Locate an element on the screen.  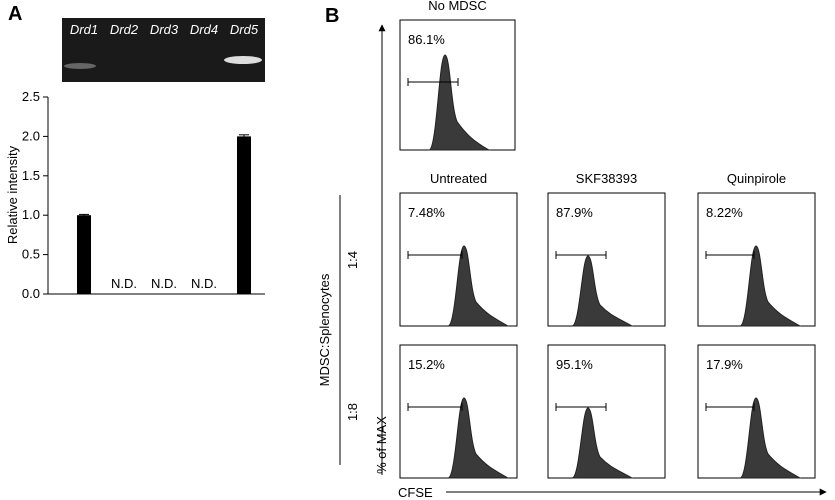
y-tick-label: 0.5 is located at coordinates (31, 254).